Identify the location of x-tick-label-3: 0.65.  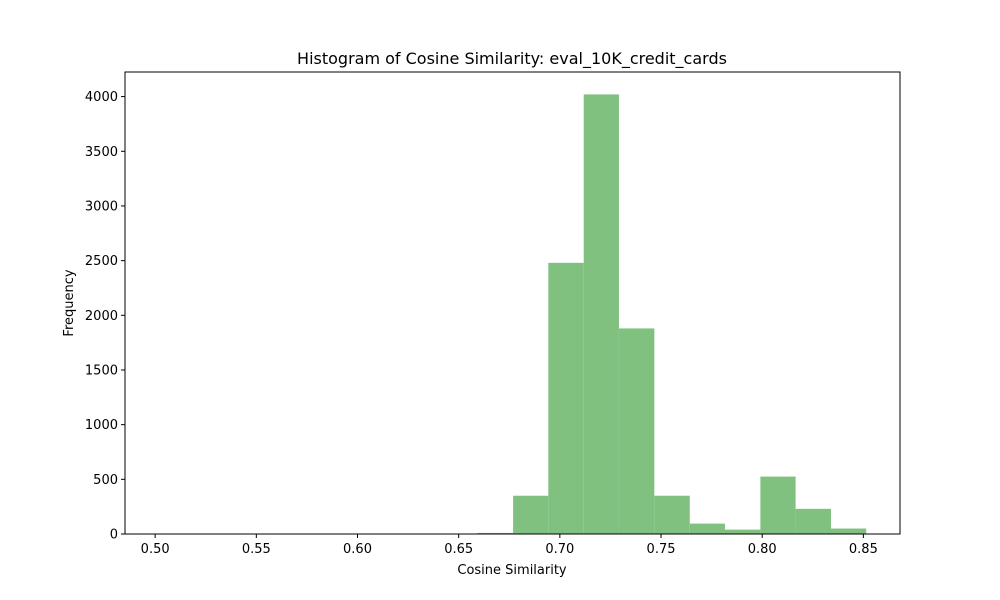
(458, 549).